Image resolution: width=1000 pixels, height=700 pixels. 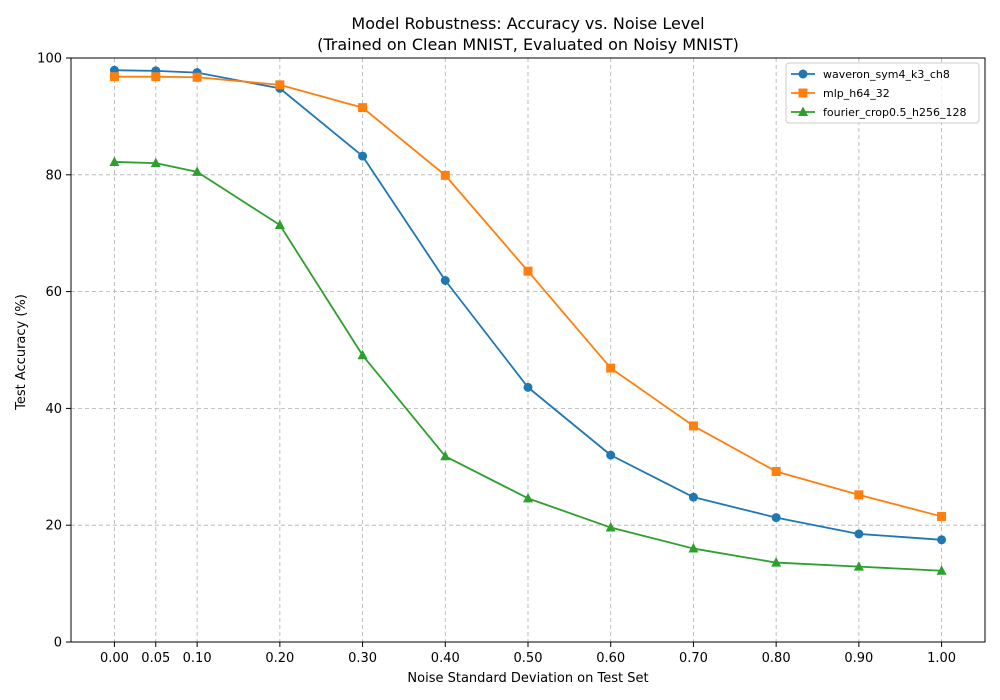 What do you see at coordinates (894, 112) in the screenshot?
I see `legend-label: fourier_crop0.5_h256_128` at bounding box center [894, 112].